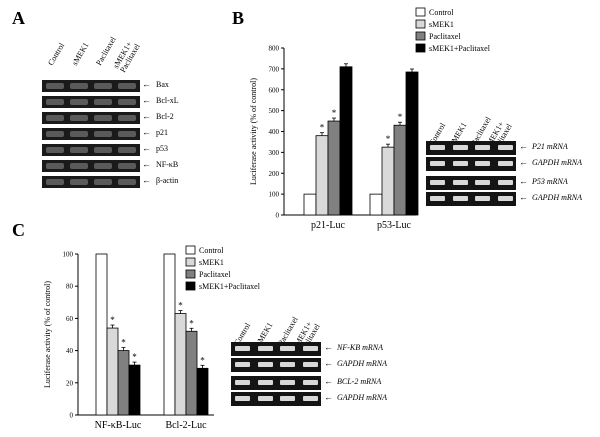  Describe the element at coordinates (274, 174) in the screenshot. I see `y-tick-label: 200` at that location.